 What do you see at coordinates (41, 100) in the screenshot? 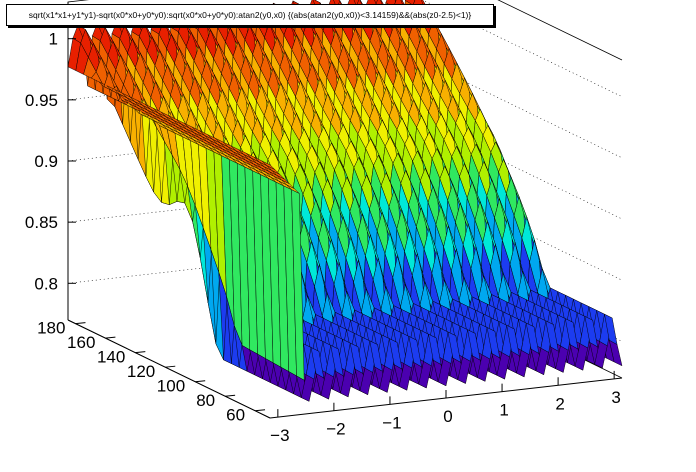
I see `z-tick-label: 0.95` at bounding box center [41, 100].